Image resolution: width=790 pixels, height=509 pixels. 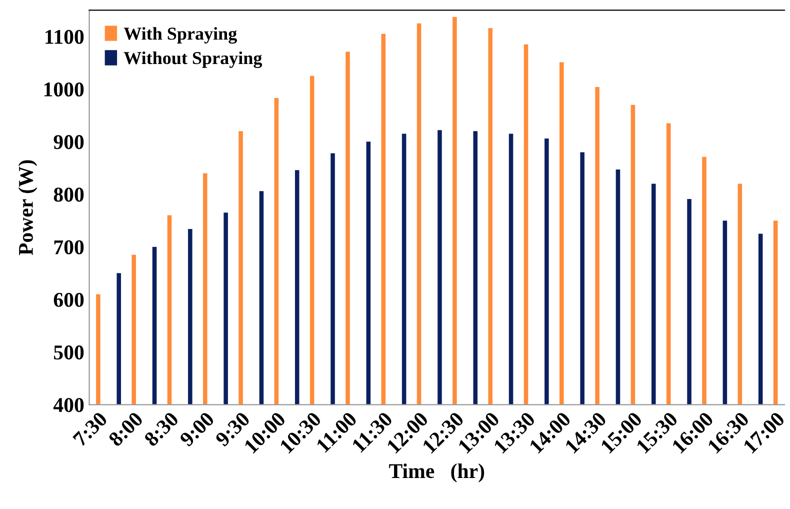 What do you see at coordinates (69, 352) in the screenshot?
I see `y-tick-label: 500` at bounding box center [69, 352].